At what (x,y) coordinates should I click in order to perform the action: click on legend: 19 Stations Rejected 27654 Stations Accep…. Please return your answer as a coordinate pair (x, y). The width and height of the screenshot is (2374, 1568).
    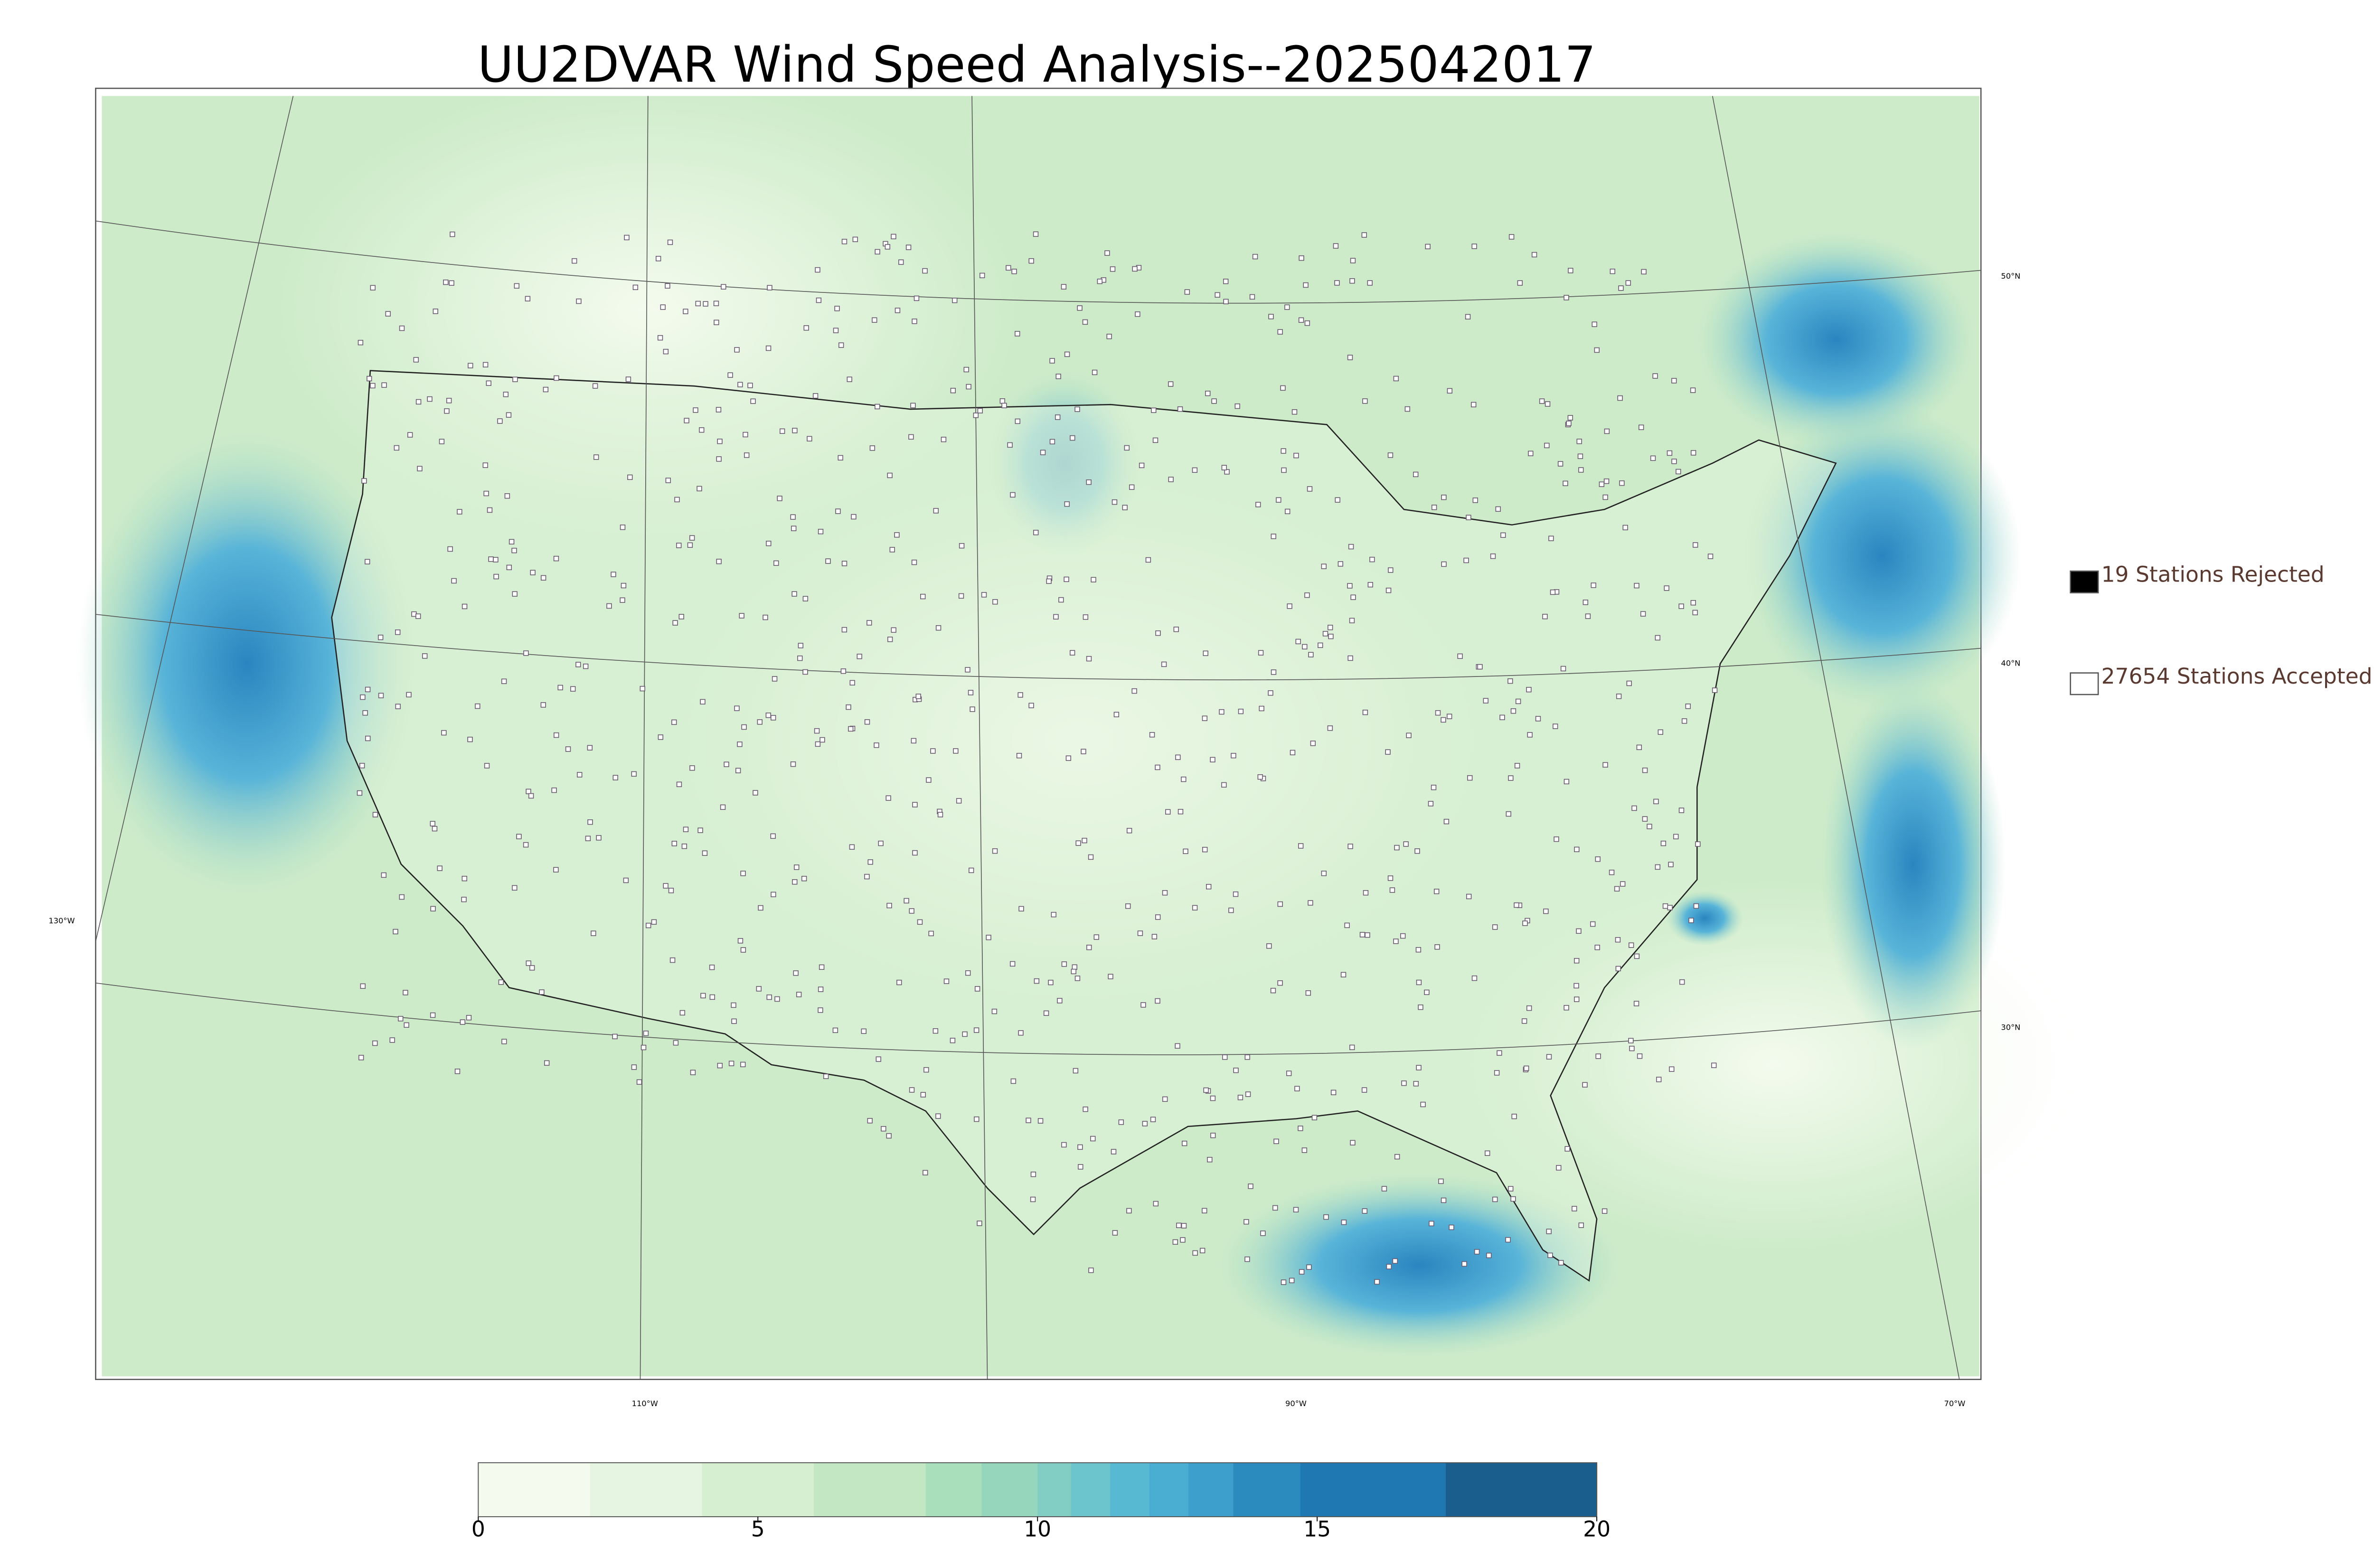
    Looking at the image, I should click on (2221, 629).